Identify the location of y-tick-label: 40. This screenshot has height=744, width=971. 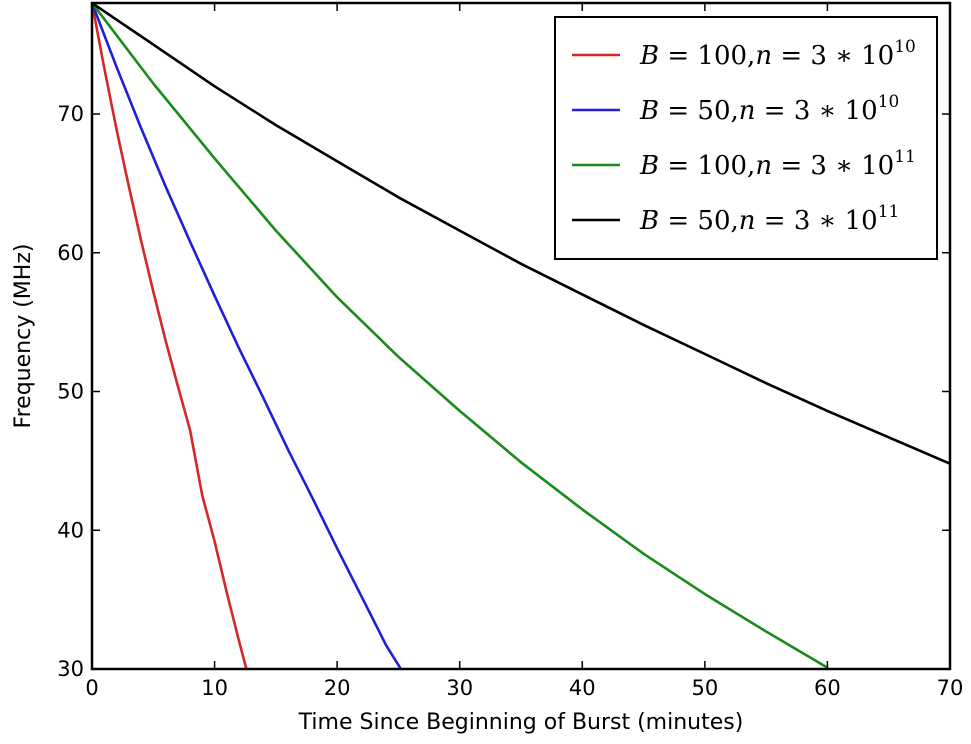
(70, 530).